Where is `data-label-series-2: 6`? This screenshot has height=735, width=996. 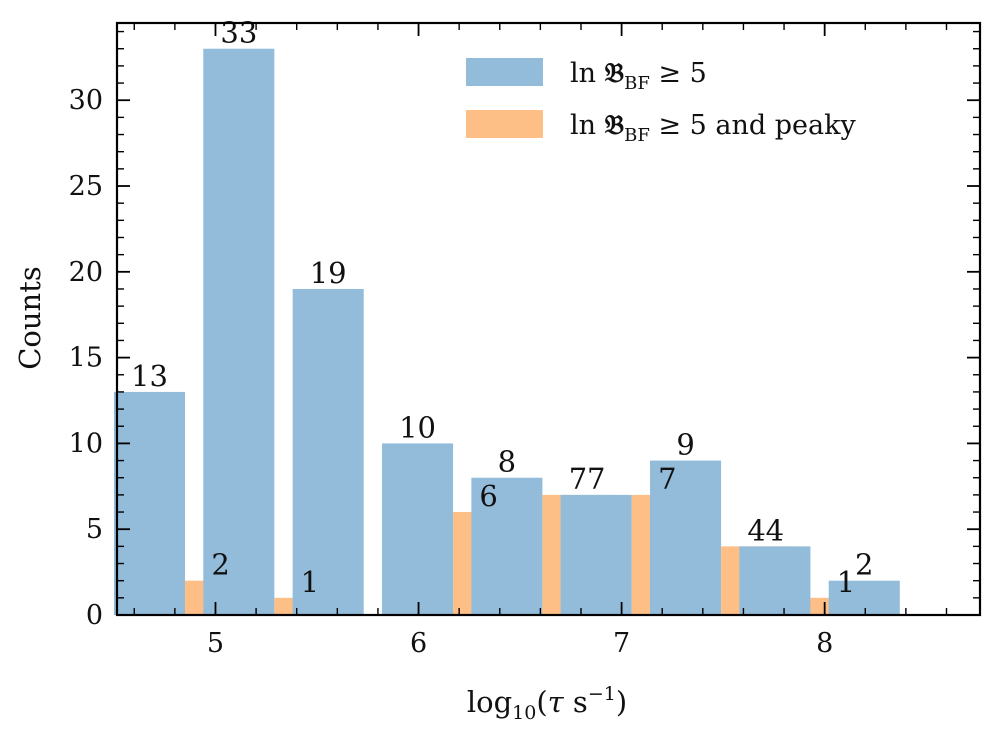 data-label-series-2: 6 is located at coordinates (488, 496).